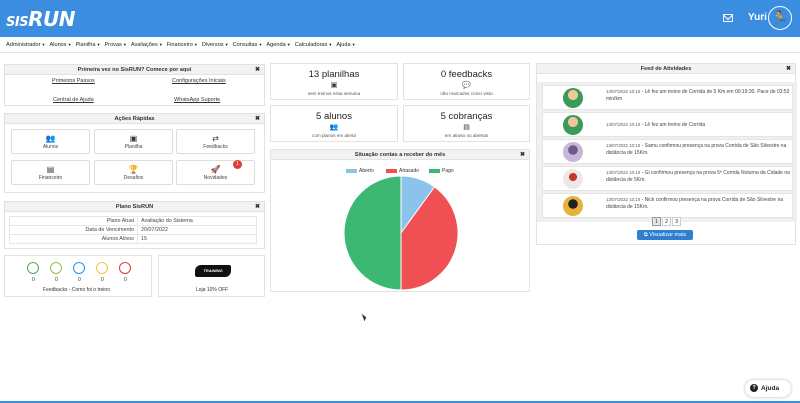  Describe the element at coordinates (646, 235) in the screenshot. I see `external-link-icon: ⧉` at that location.